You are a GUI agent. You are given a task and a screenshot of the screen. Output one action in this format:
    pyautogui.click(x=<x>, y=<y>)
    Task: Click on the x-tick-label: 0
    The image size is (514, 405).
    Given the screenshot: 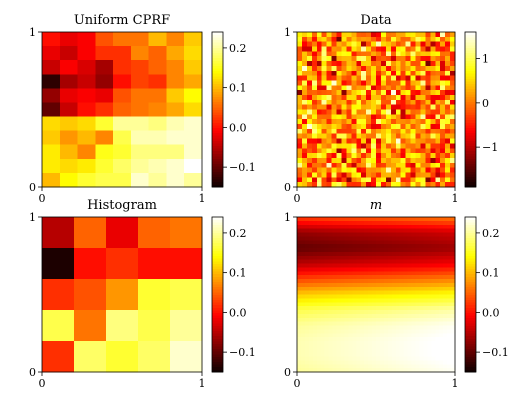 What is the action you would take?
    pyautogui.click(x=42, y=383)
    